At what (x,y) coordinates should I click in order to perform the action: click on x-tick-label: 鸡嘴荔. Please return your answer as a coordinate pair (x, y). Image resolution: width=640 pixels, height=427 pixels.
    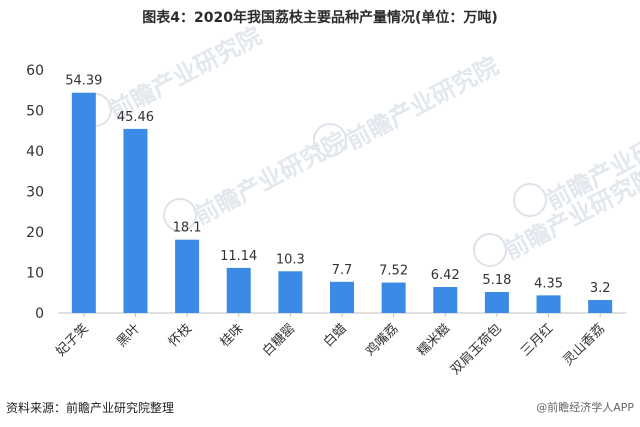
    Looking at the image, I should click on (382, 340).